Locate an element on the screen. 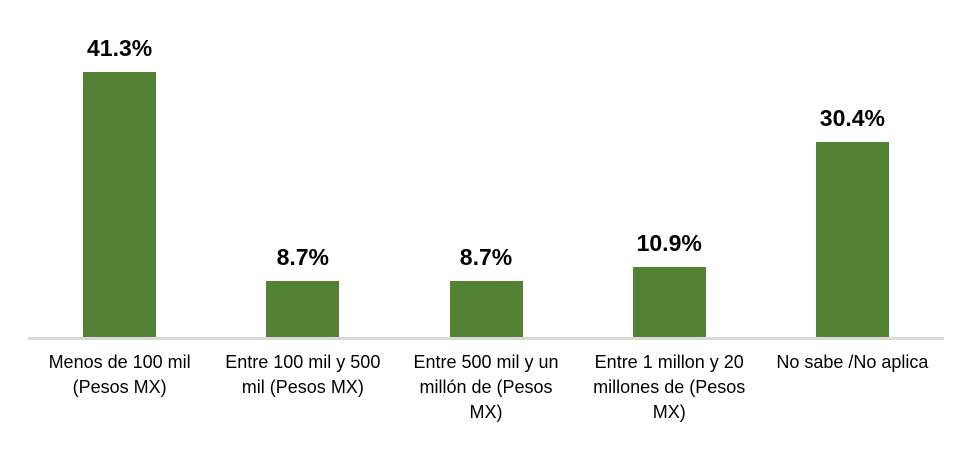 The width and height of the screenshot is (969, 451). category-label: Entre 500 mil y un millón de (Pesos MX) is located at coordinates (486, 387).